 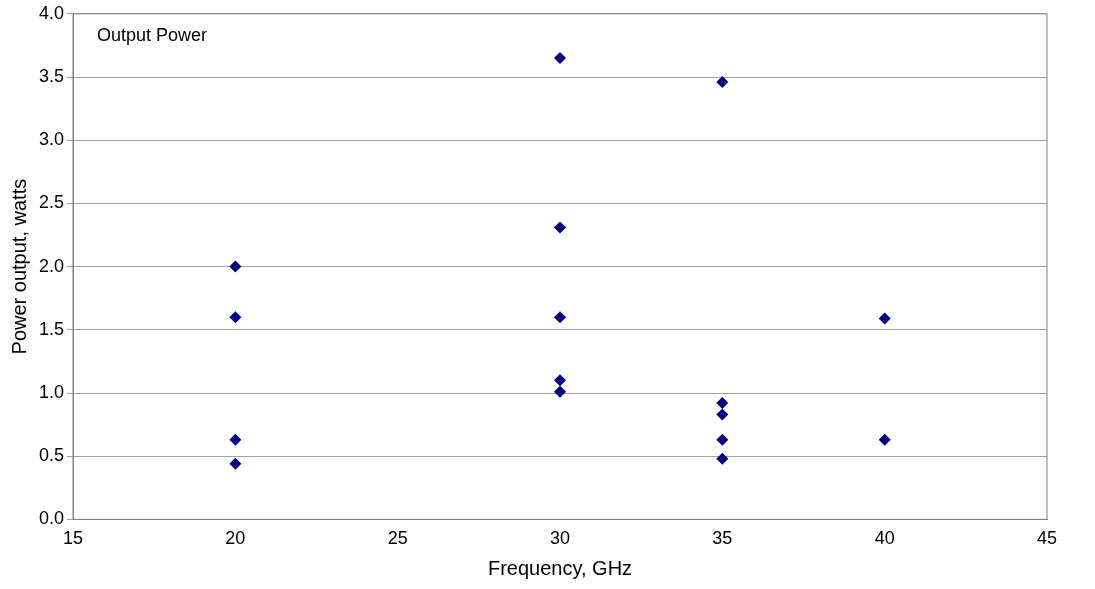 What do you see at coordinates (560, 538) in the screenshot?
I see `x-tick-label: 30` at bounding box center [560, 538].